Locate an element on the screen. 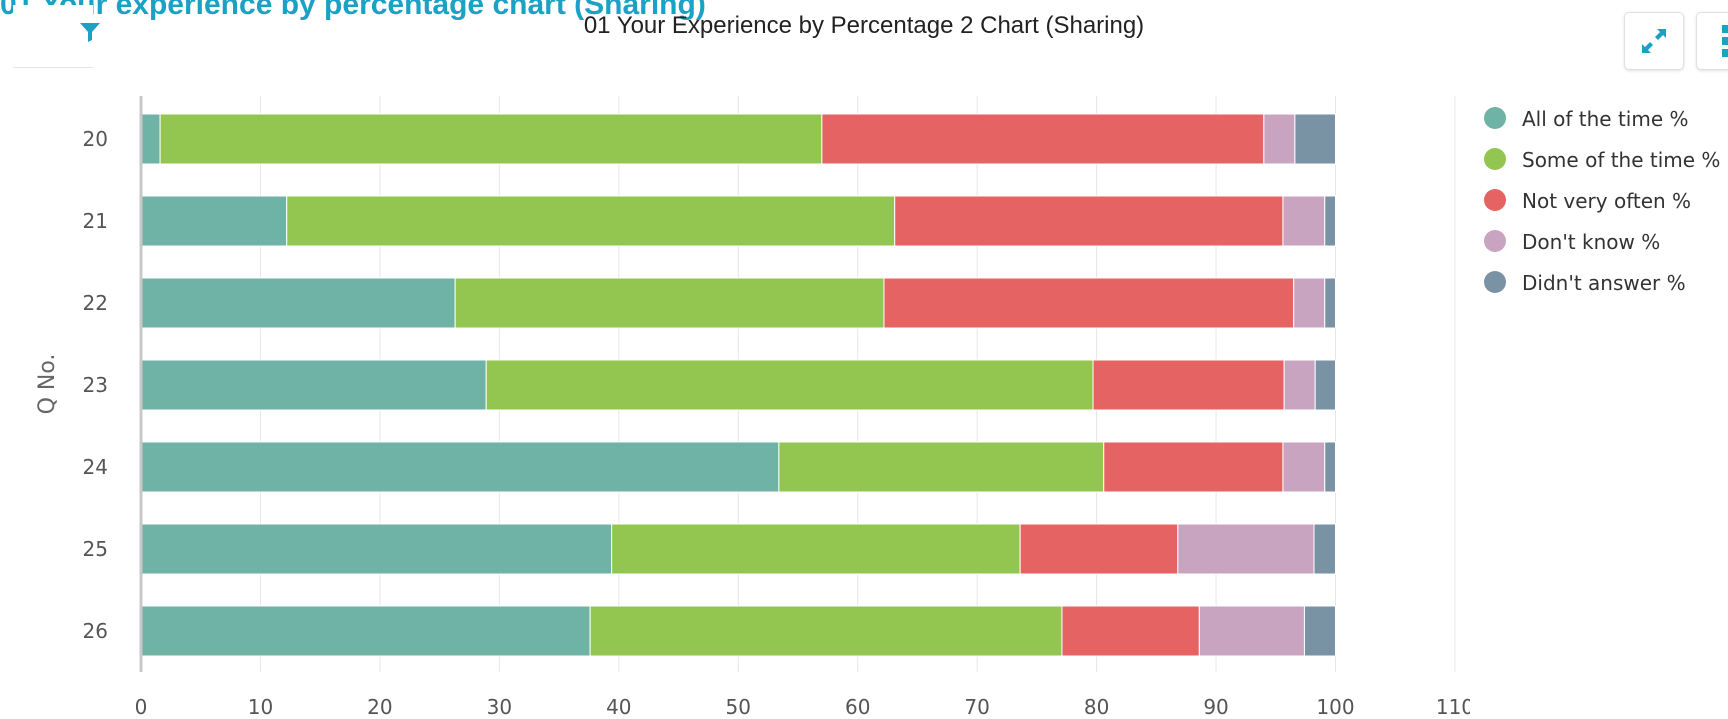 The image size is (1728, 719). y-axis-label: Q No. is located at coordinates (47, 384).